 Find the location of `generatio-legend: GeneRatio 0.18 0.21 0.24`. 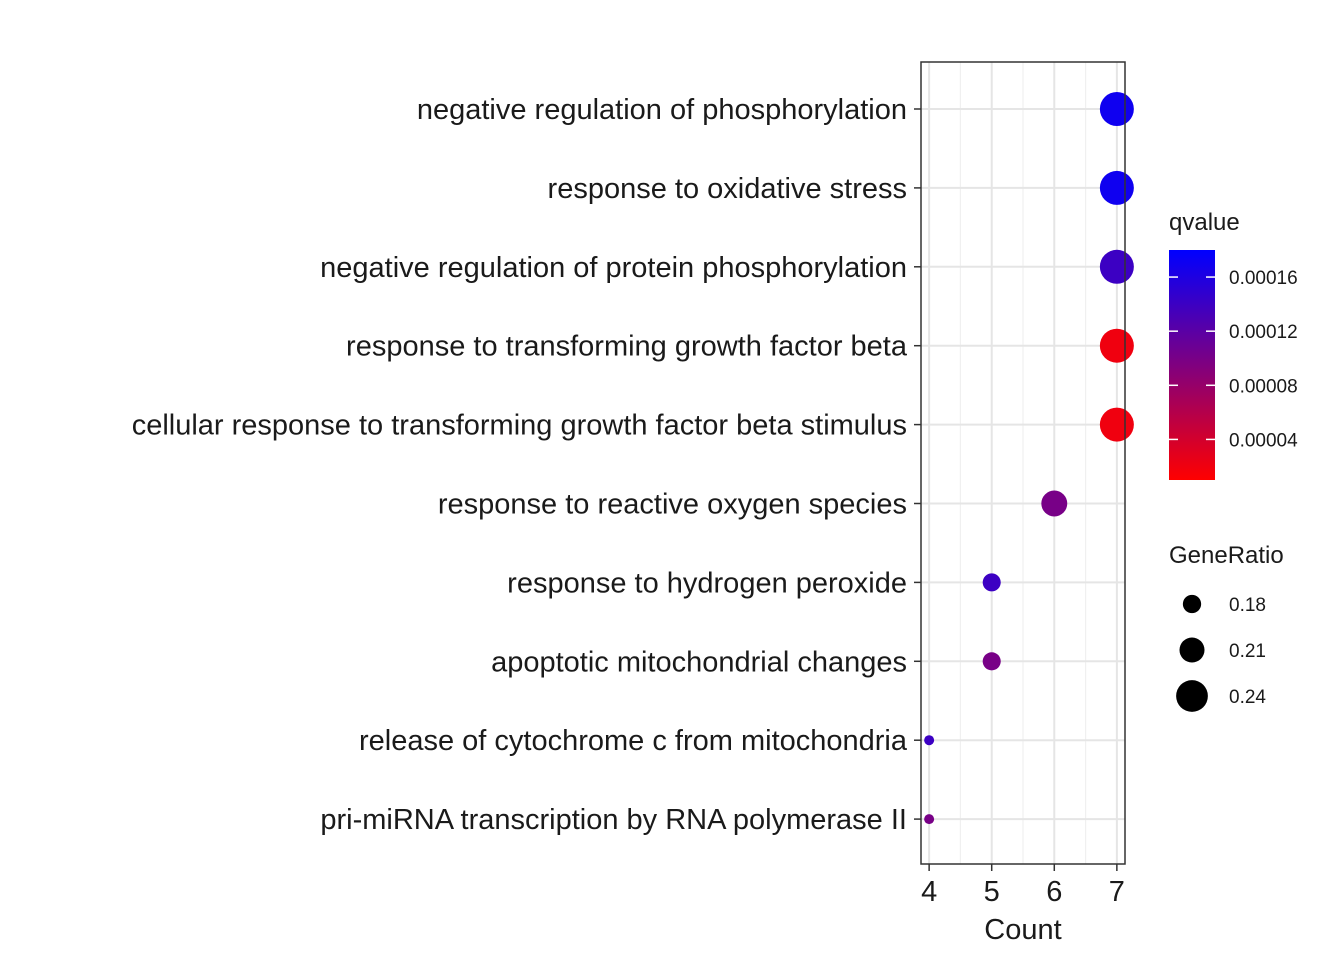

generatio-legend: GeneRatio 0.18 0.21 0.24 is located at coordinates (1226, 627).